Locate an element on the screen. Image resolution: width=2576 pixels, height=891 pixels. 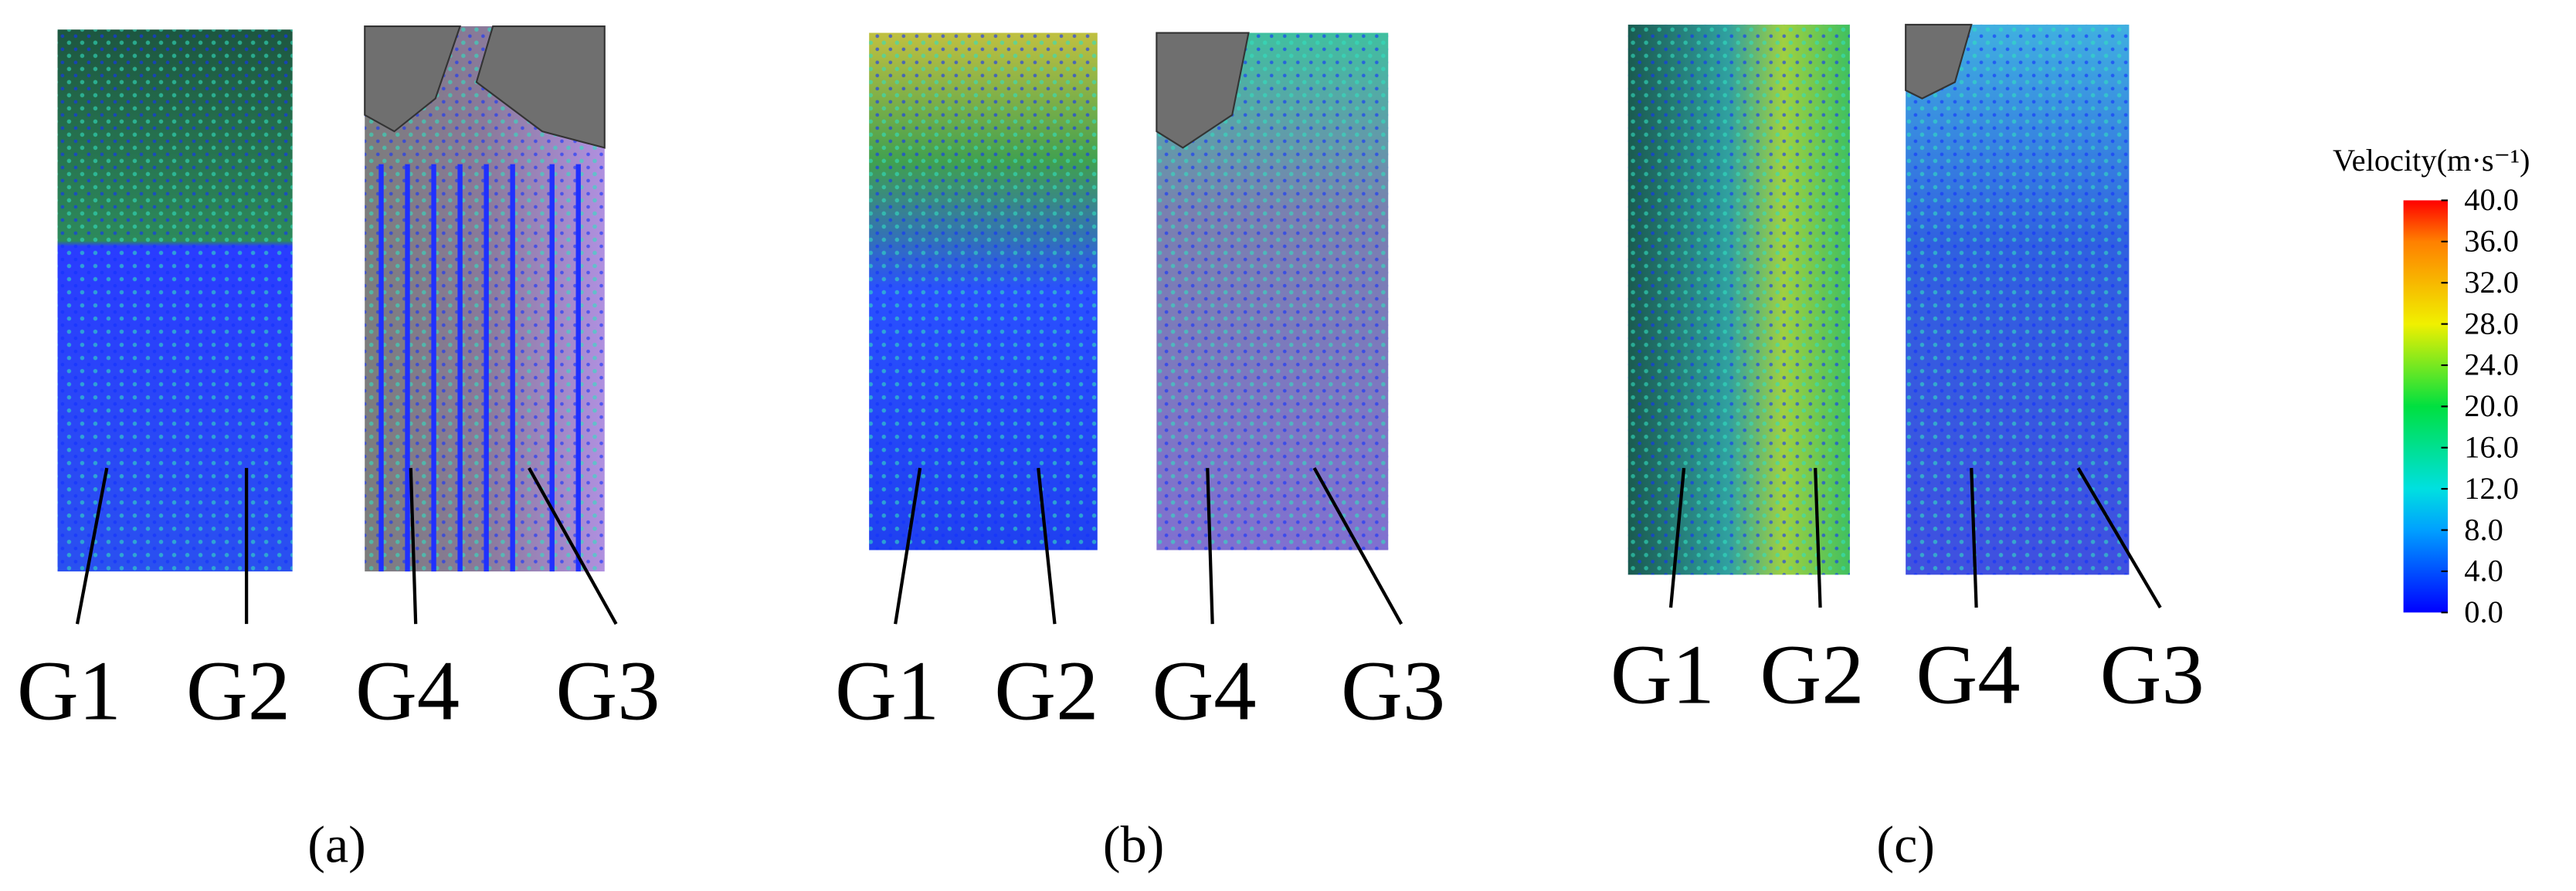
colorbar-tick-label: 16.0 is located at coordinates (2491, 448).